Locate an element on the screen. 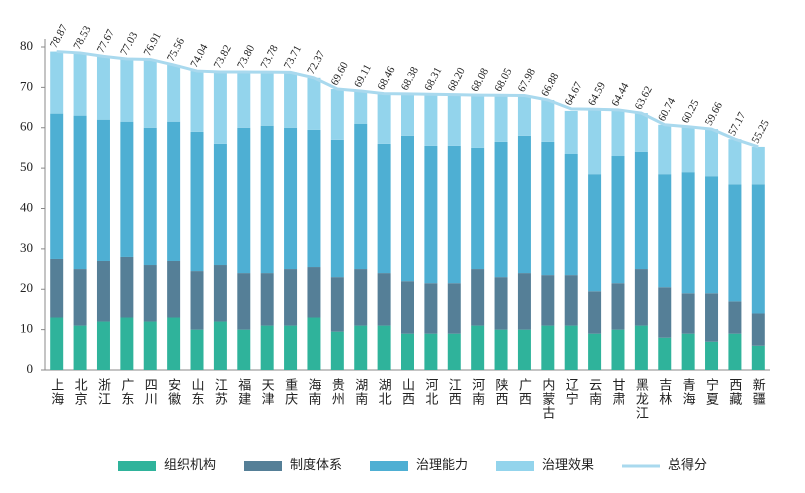 This screenshot has height=493, width=805. data-label: 68.38 is located at coordinates (410, 79).